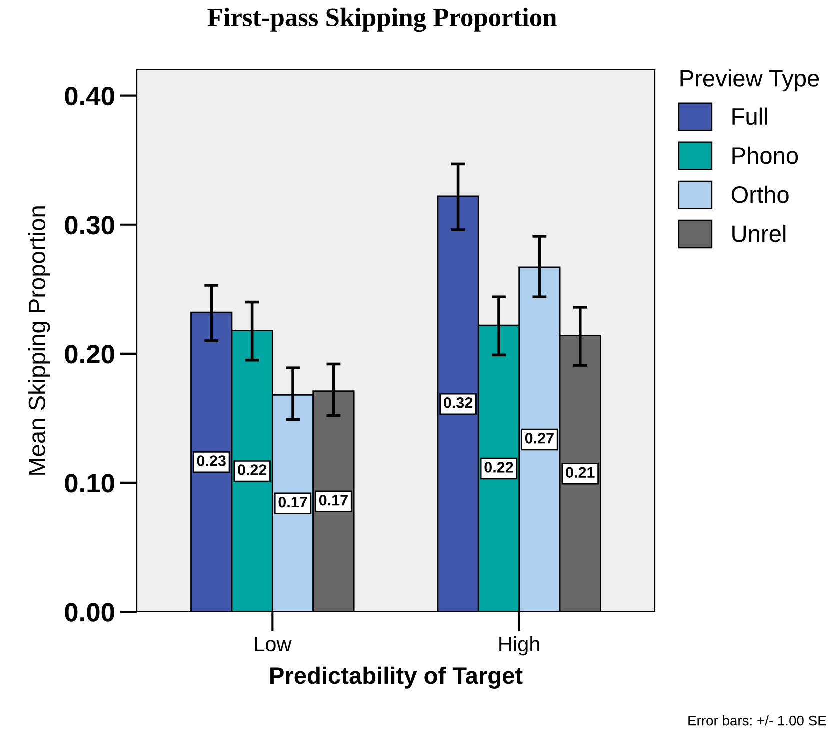  Describe the element at coordinates (757, 721) in the screenshot. I see `text: Error bars: +/- 1.00 SE` at that location.